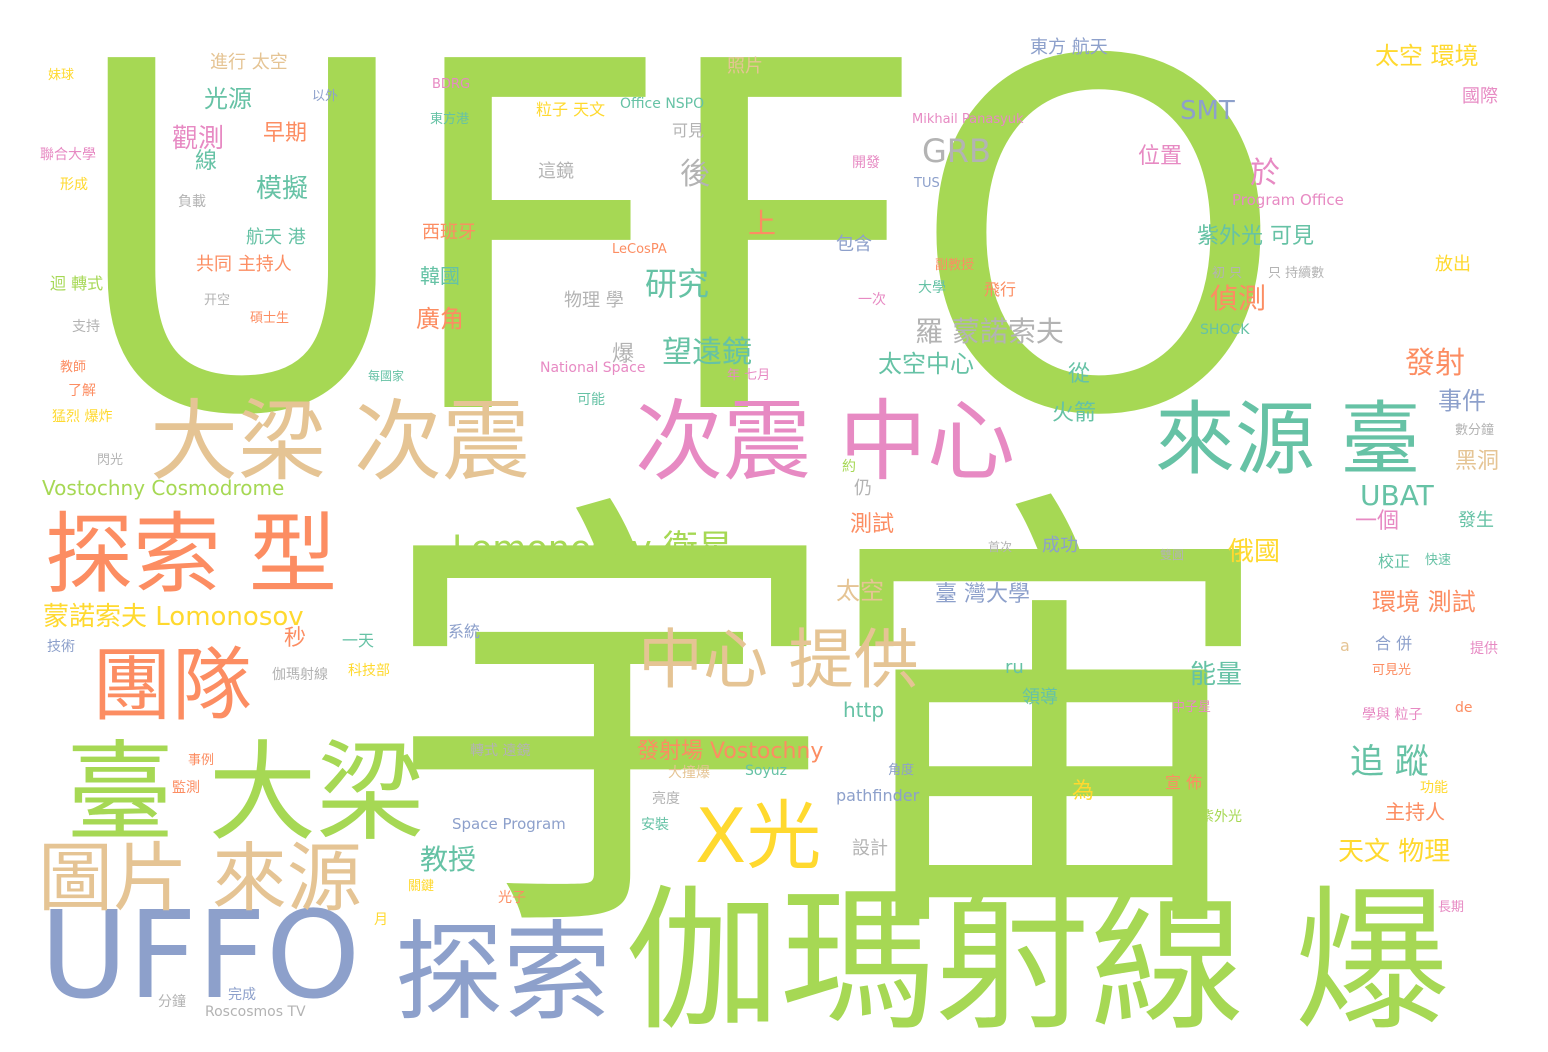 This screenshot has width=1548, height=1052. What do you see at coordinates (1464, 707) in the screenshot?
I see `cloud-word-de: de` at bounding box center [1464, 707].